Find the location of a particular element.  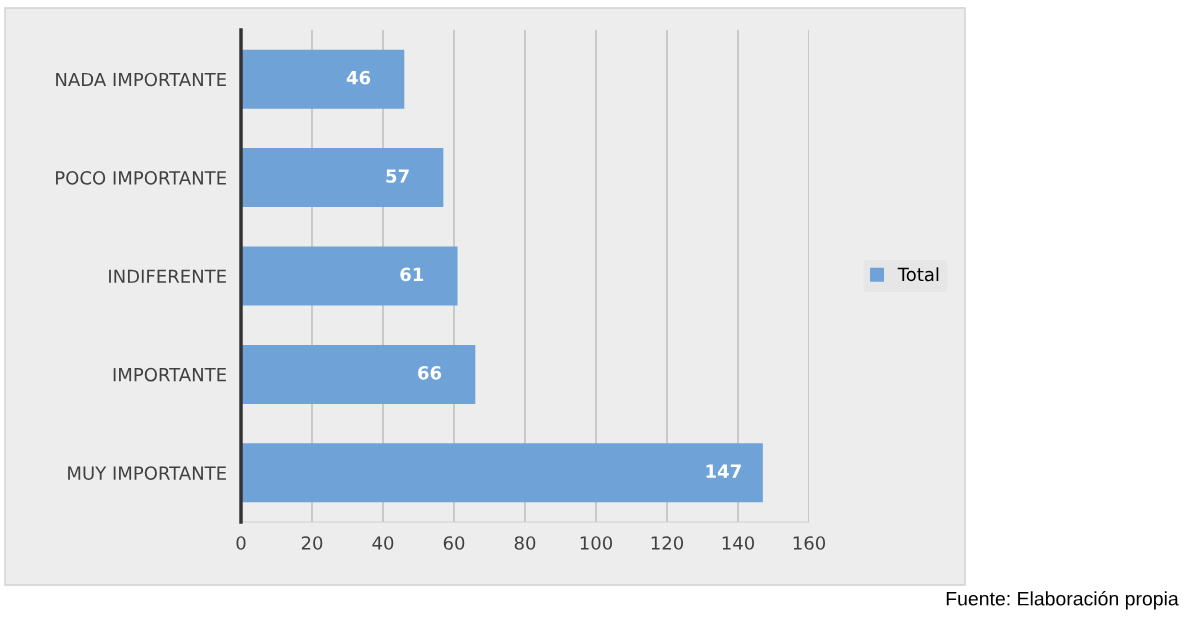

x-tick-label: 100 is located at coordinates (596, 543).